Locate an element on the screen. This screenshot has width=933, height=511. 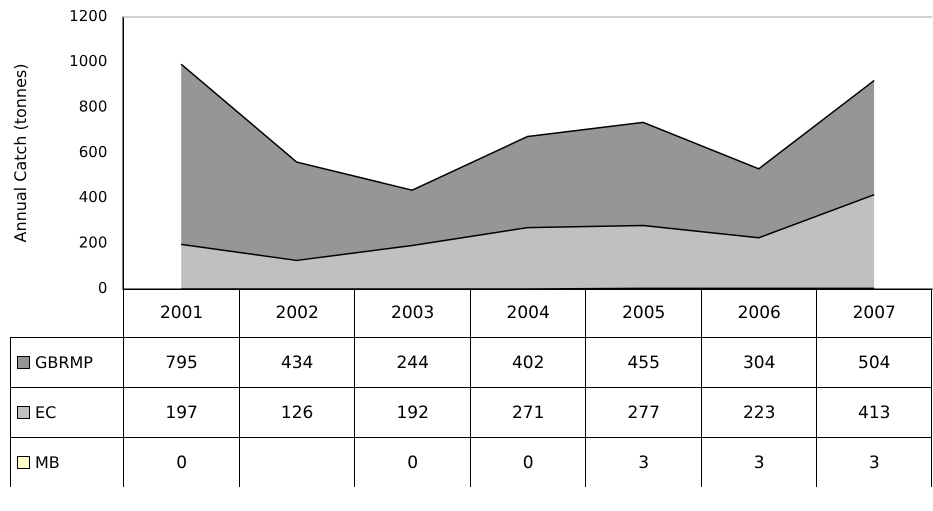
x-tick-label: 2006 is located at coordinates (758, 313).